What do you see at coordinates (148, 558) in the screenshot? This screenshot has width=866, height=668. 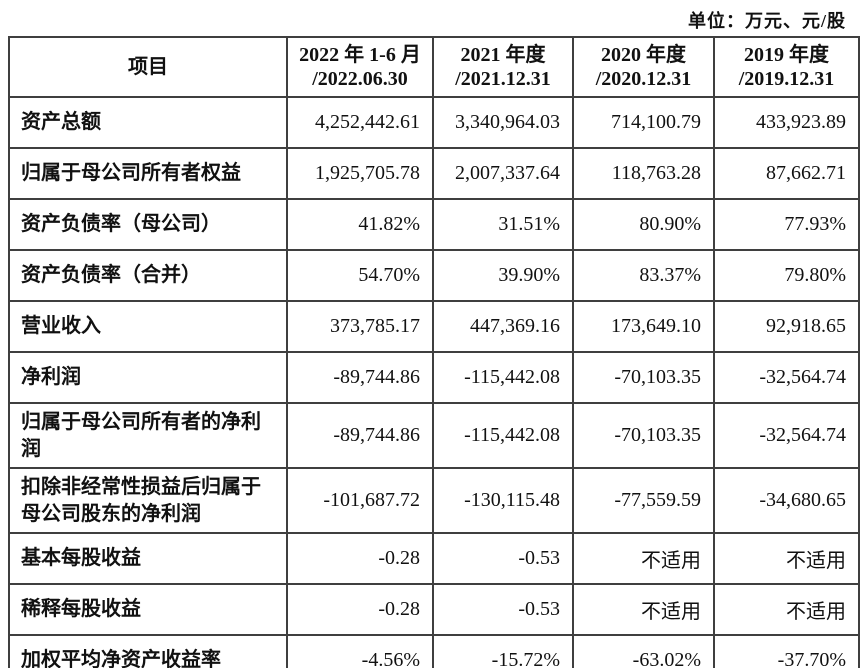 I see `row-label: 基本每股收益` at bounding box center [148, 558].